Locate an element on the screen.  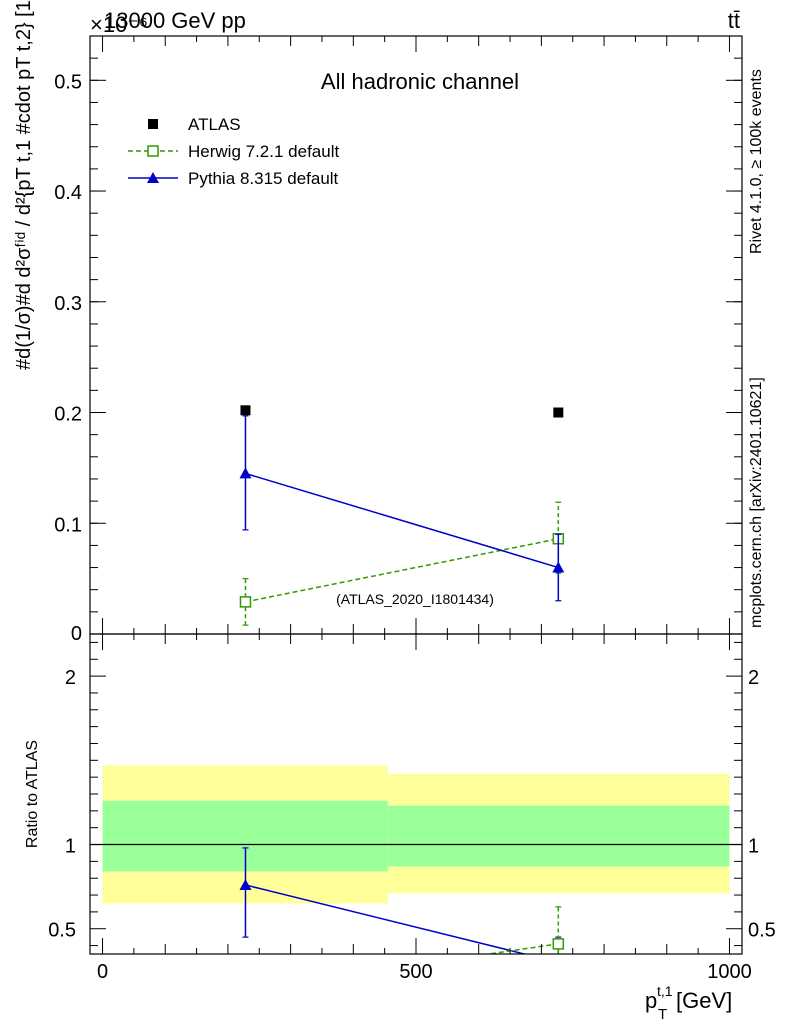
main-herwig-line is located at coordinates (402, 570).